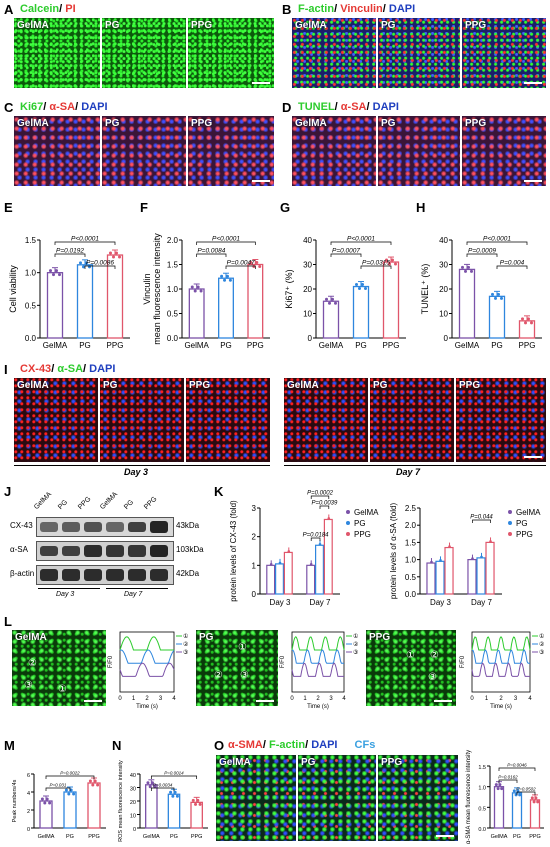 The width and height of the screenshot is (550, 847). Describe the element at coordinates (487, 699) in the screenshot. I see `x-tick-label: 1` at that location.